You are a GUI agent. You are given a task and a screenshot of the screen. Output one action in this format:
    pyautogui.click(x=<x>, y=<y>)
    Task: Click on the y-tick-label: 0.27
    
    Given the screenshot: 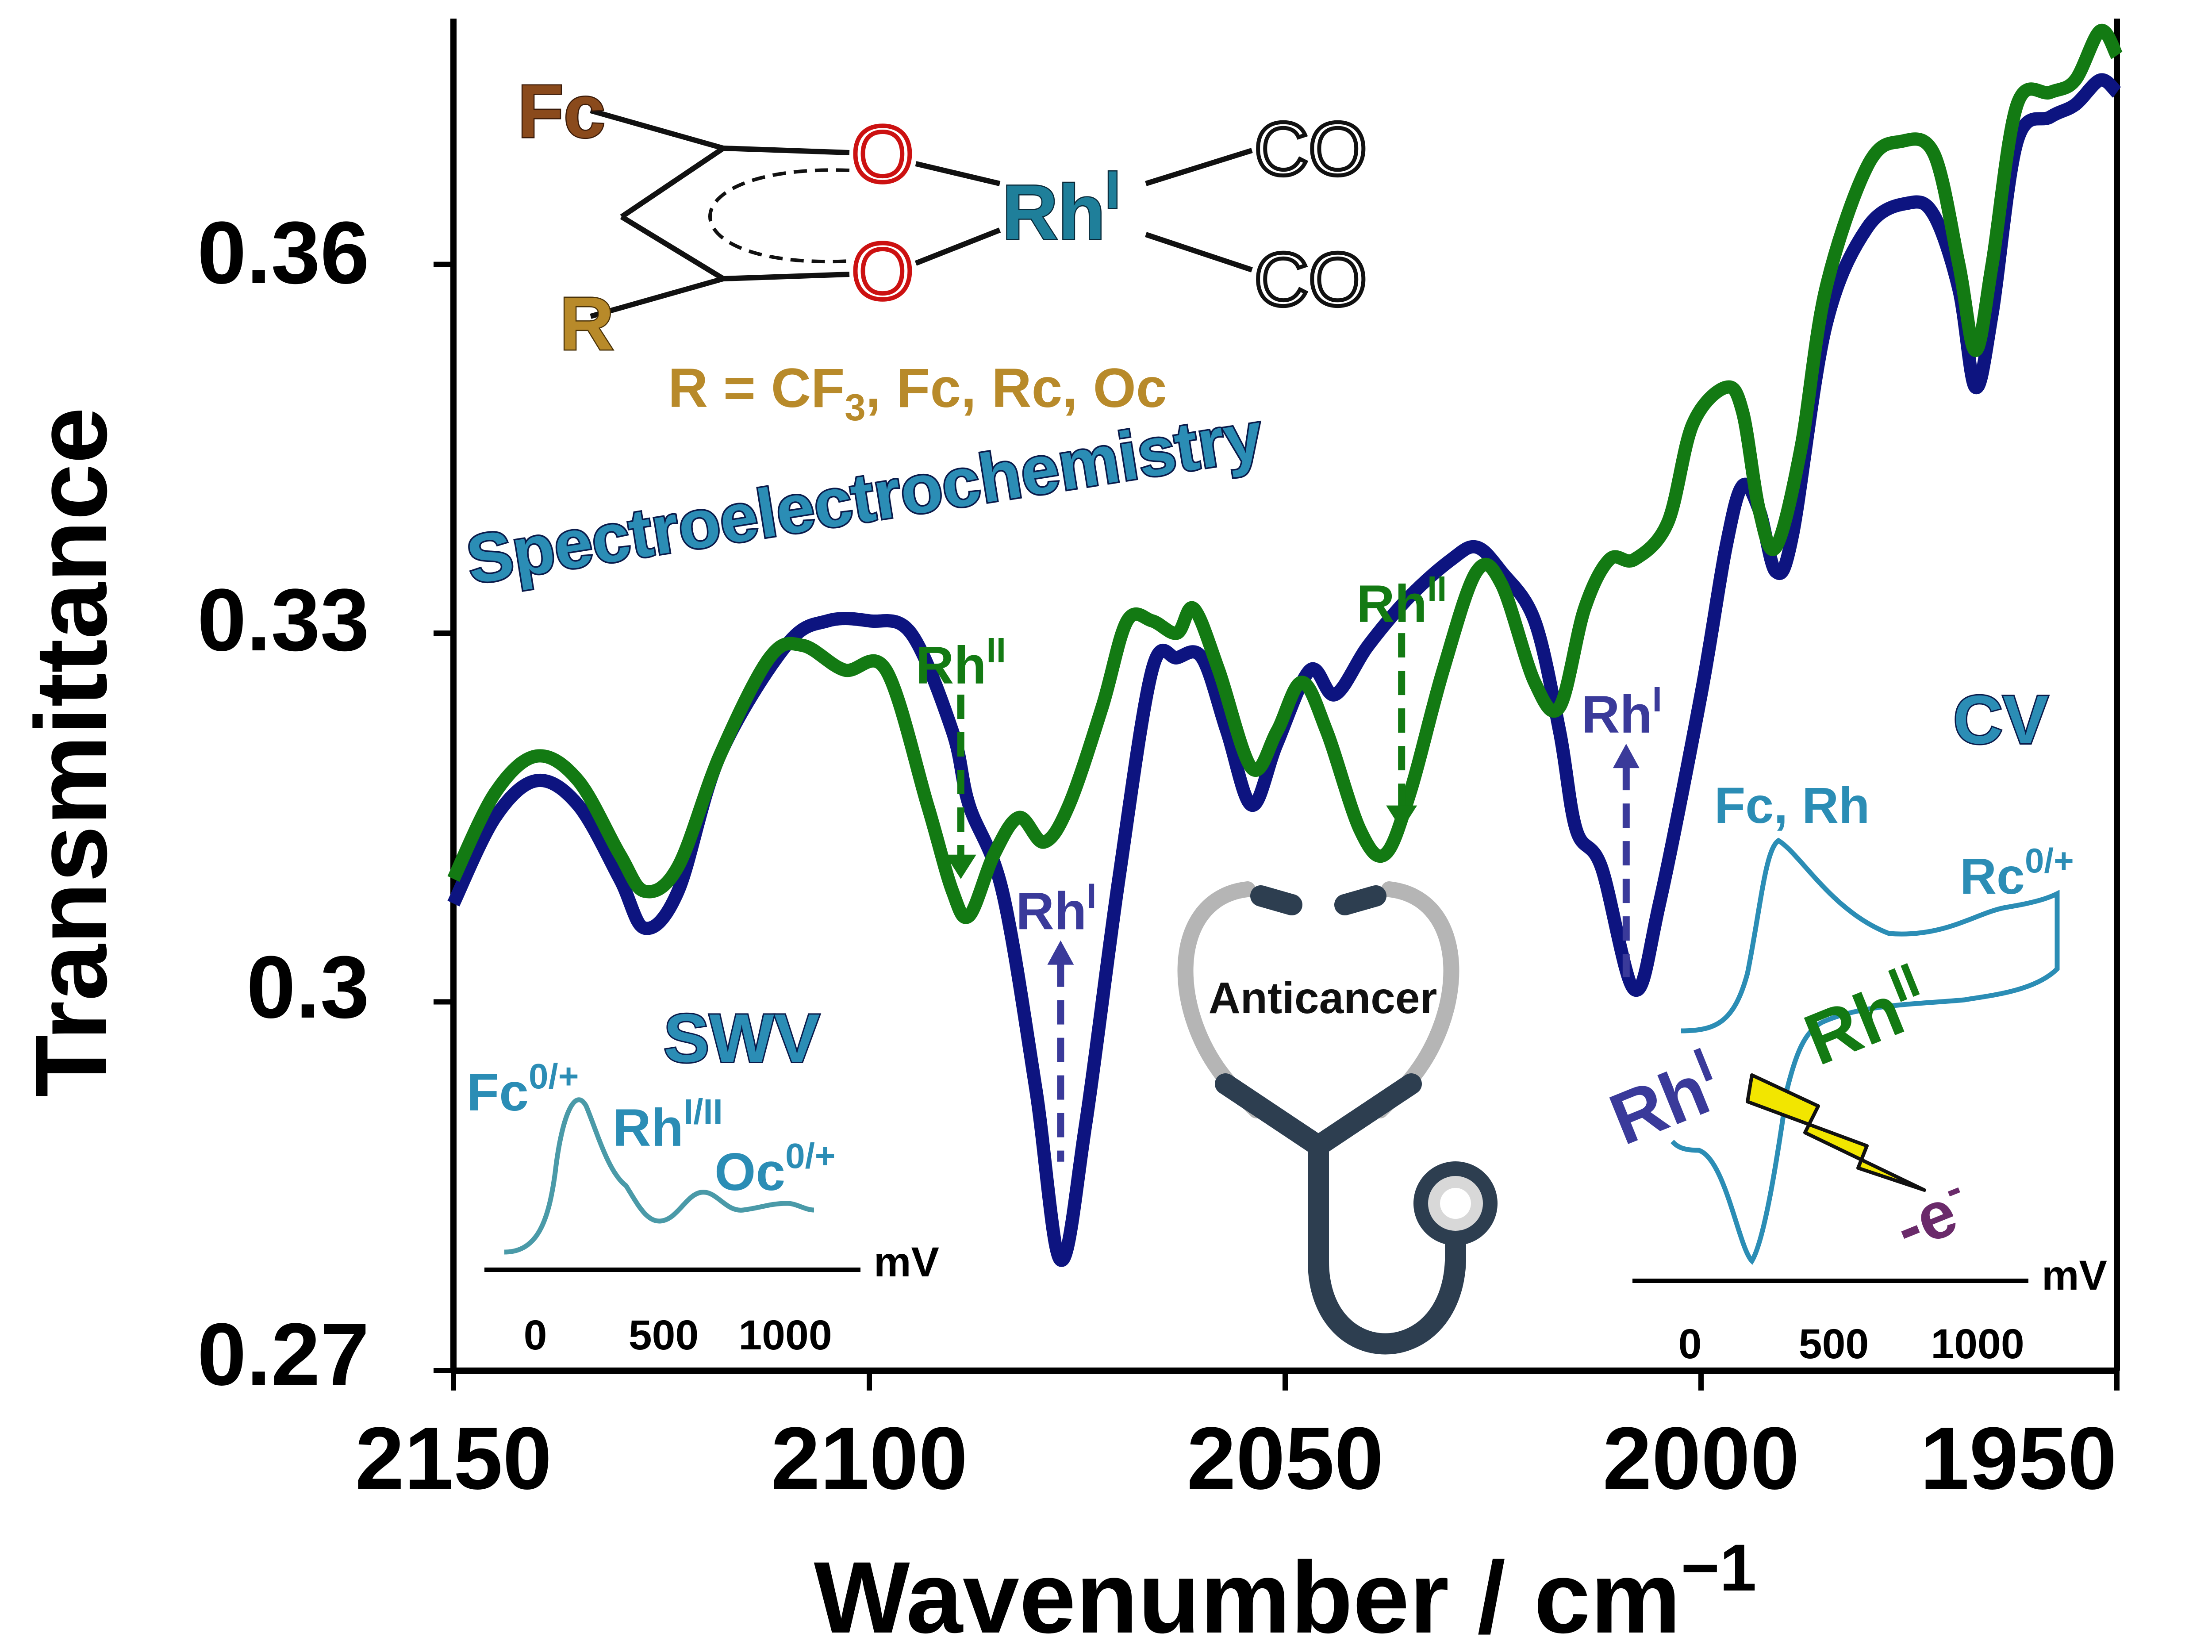 What is the action you would take?
    pyautogui.click(x=283, y=1354)
    